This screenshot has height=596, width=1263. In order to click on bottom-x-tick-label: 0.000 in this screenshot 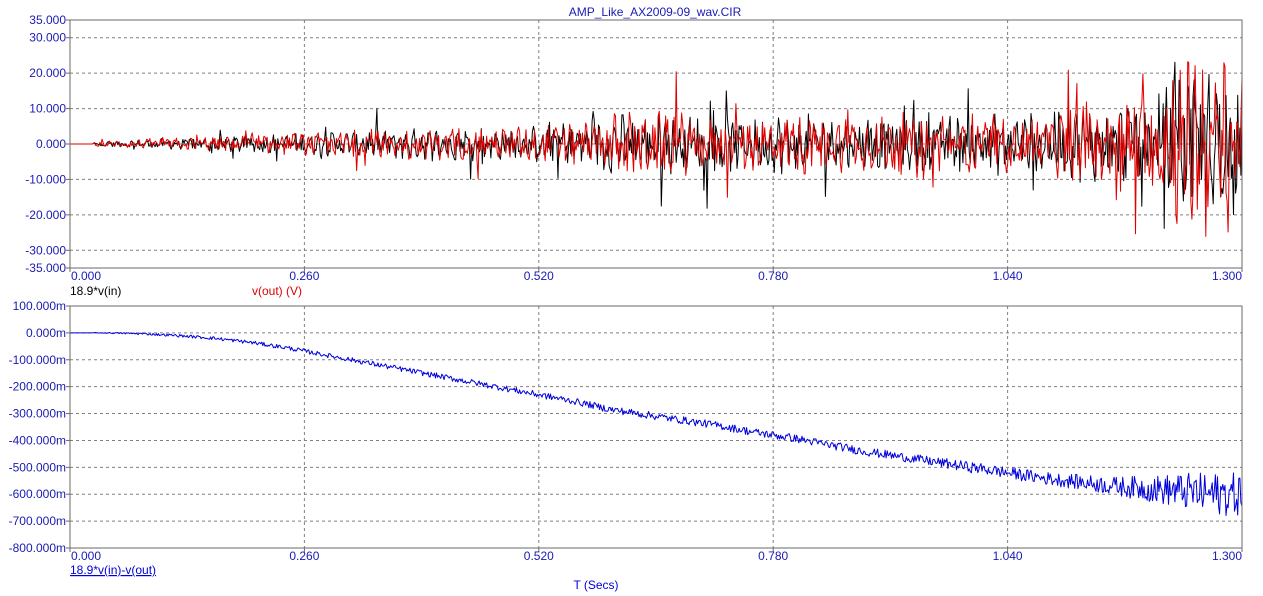, I will do `click(86, 556)`.